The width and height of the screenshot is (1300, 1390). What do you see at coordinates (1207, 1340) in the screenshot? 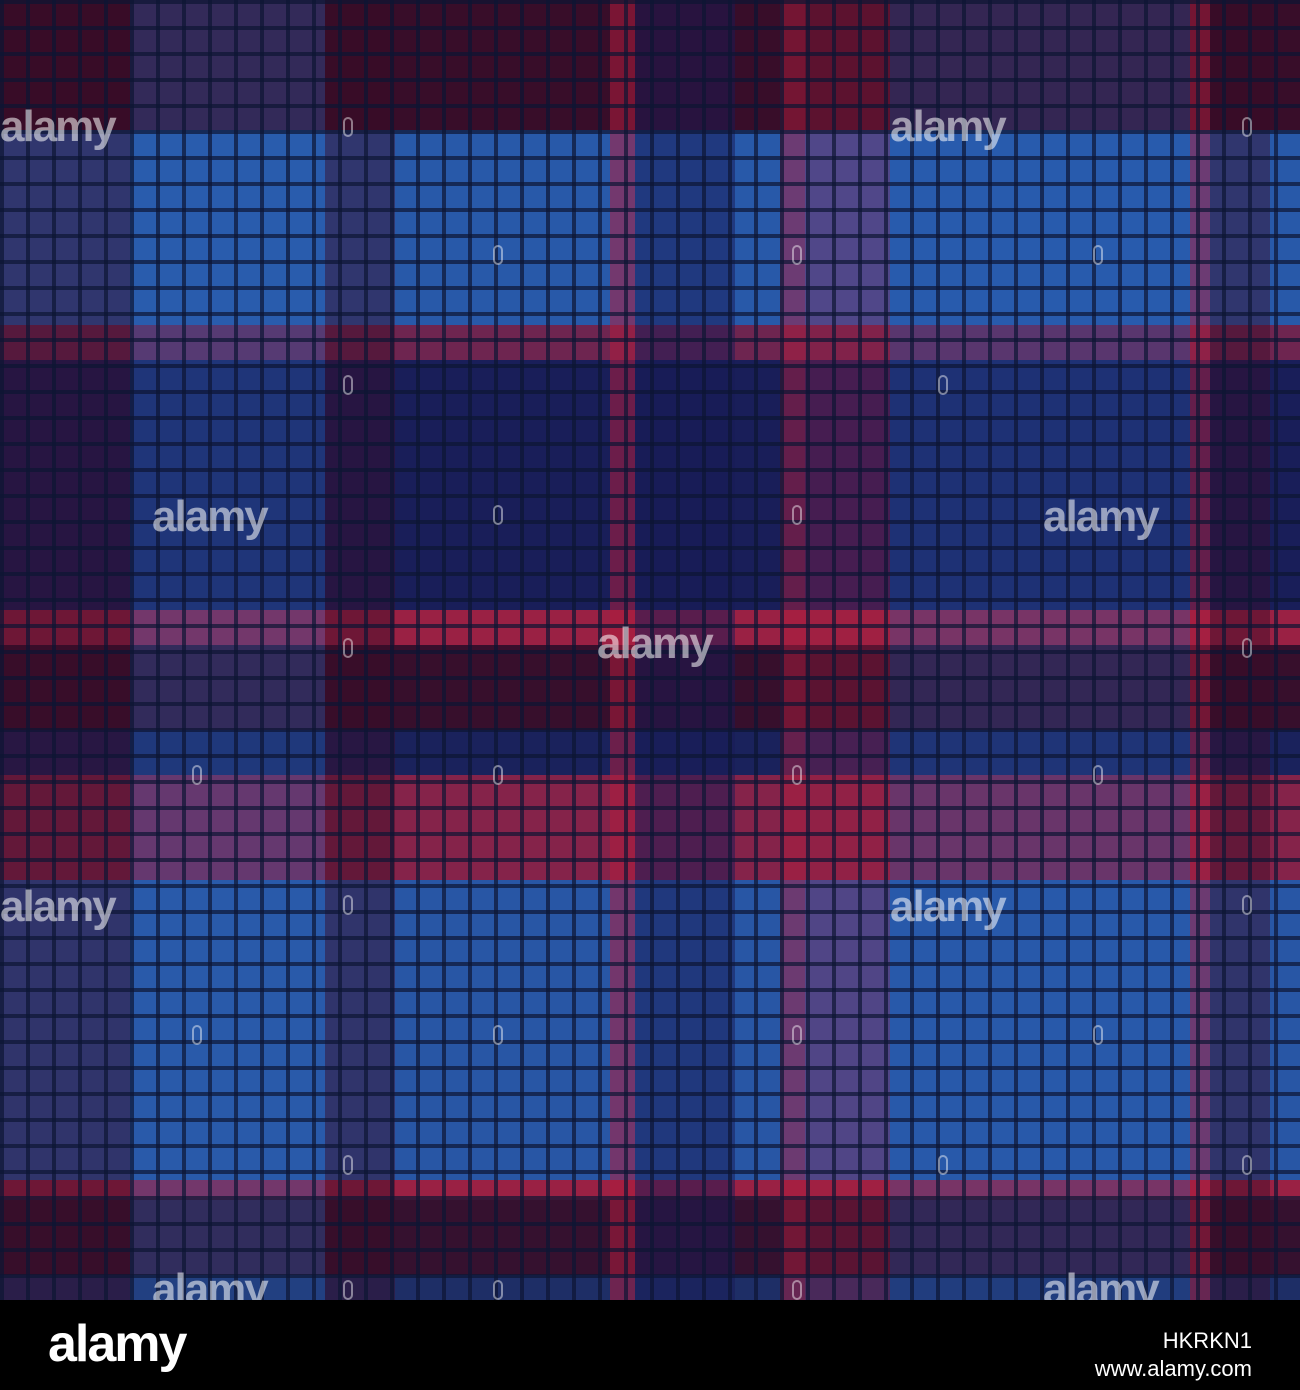
I see `footer-image-id: HKRKN1` at bounding box center [1207, 1340].